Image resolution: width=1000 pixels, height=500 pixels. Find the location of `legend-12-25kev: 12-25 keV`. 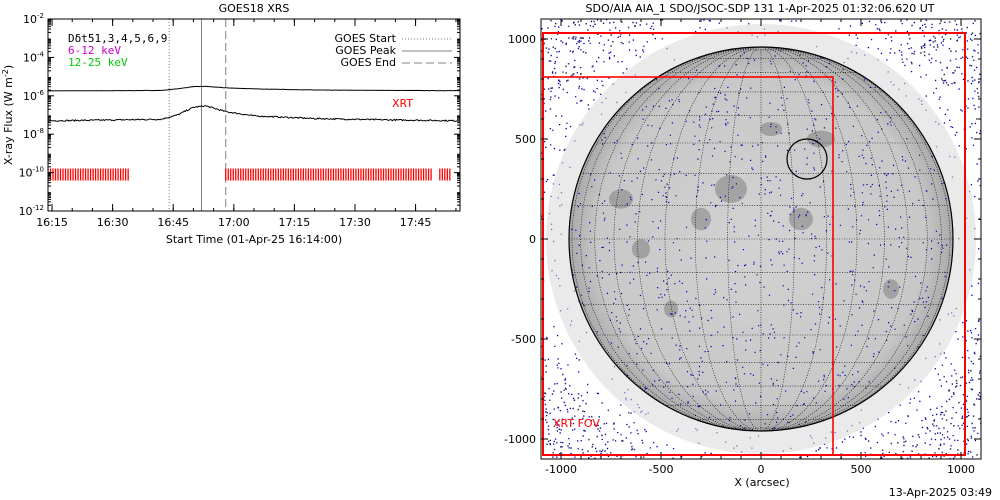

legend-12-25kev: 12-25 keV is located at coordinates (98, 62).